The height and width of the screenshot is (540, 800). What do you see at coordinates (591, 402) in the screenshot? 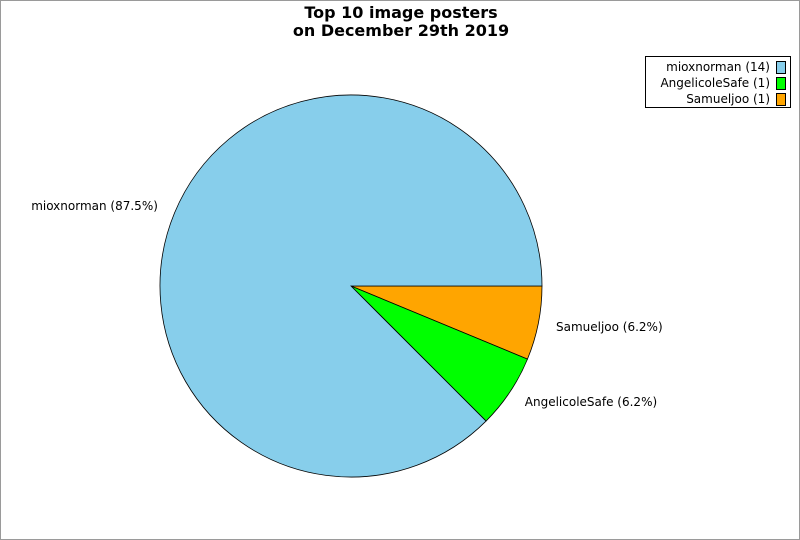
I see `slice-label-angelicolesafe: AngelicoleSafe (6.2%)` at bounding box center [591, 402].